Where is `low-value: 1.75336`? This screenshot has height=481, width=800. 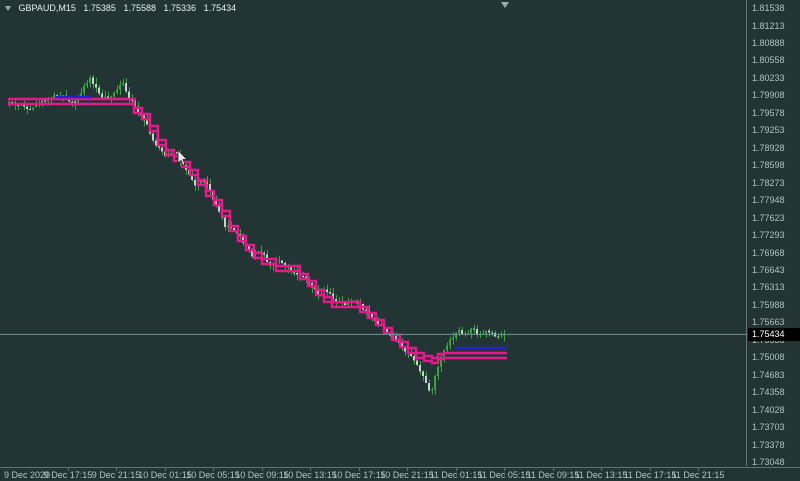
low-value: 1.75336 is located at coordinates (180, 8).